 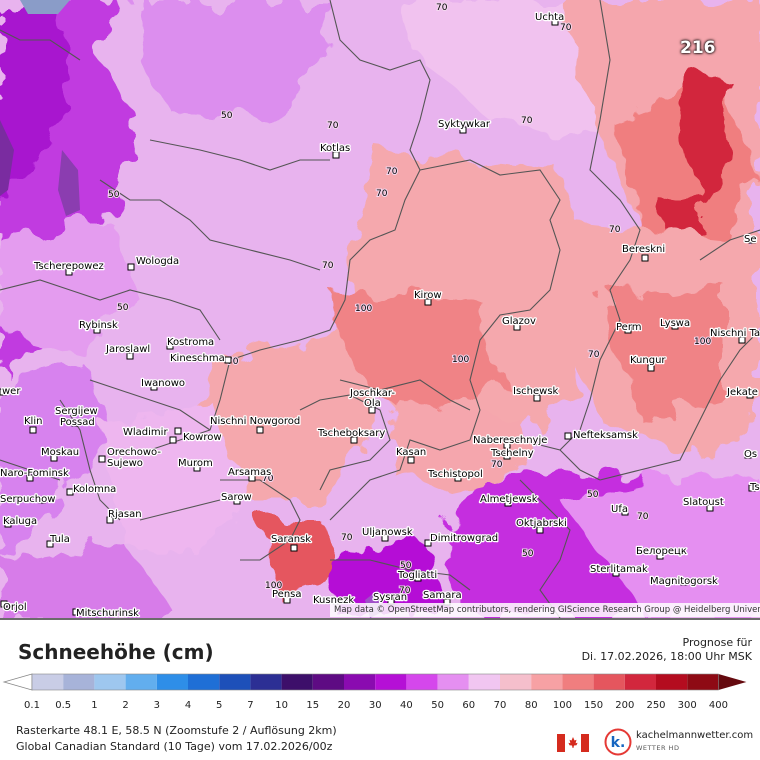 I want to click on city-label: Klin, so click(x=33, y=421).